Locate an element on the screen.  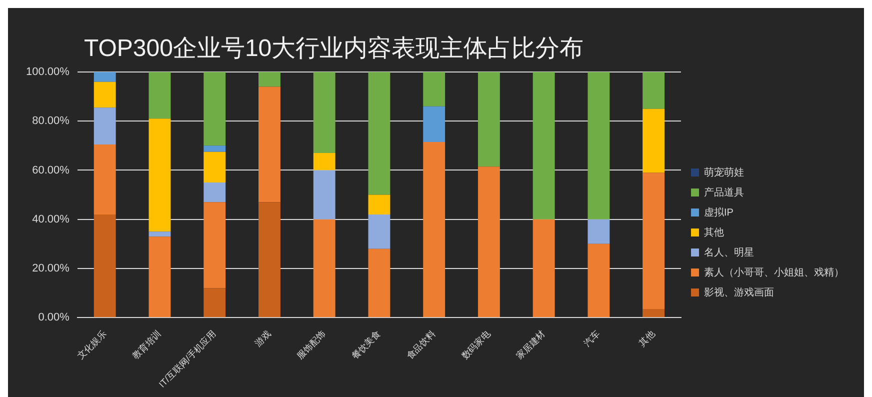
legend-label: 产品道具 is located at coordinates (724, 192).